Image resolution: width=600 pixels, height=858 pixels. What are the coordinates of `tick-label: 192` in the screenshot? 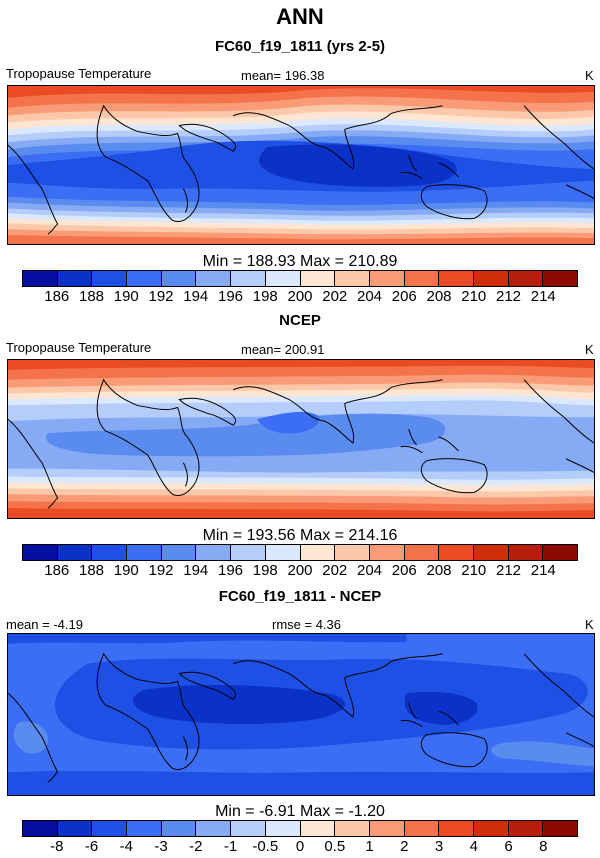 It's located at (161, 570).